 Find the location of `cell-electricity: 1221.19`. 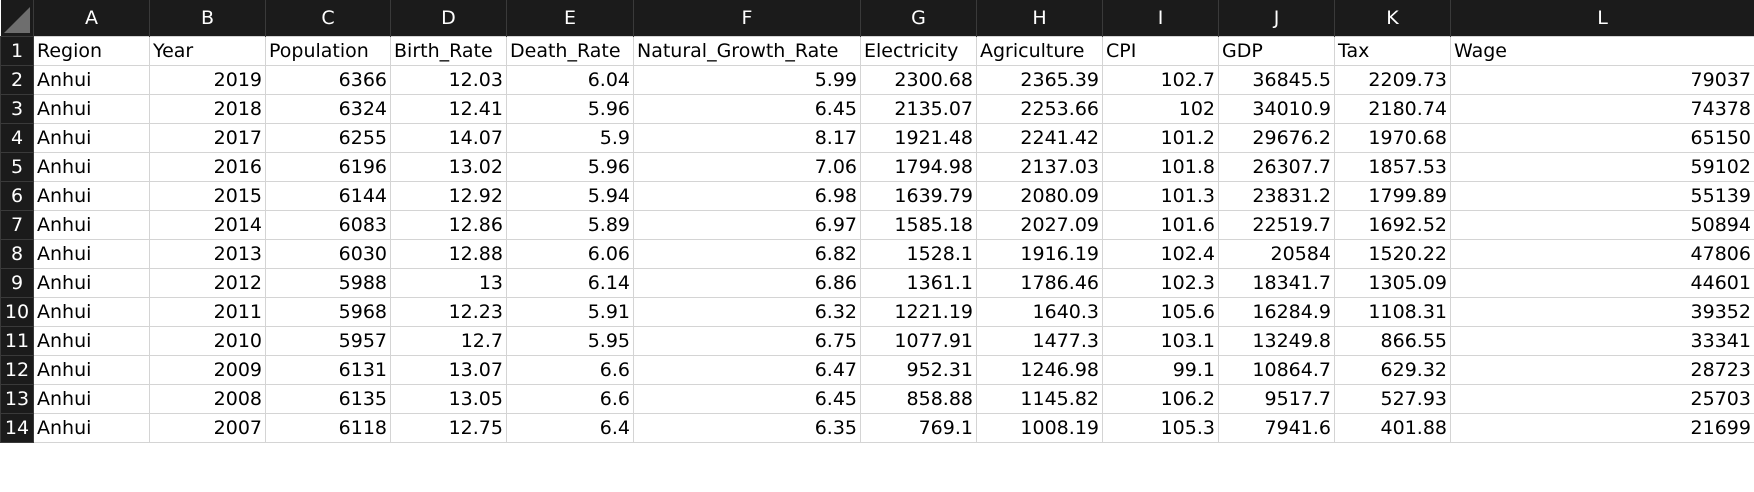

cell-electricity: 1221.19 is located at coordinates (918, 312).